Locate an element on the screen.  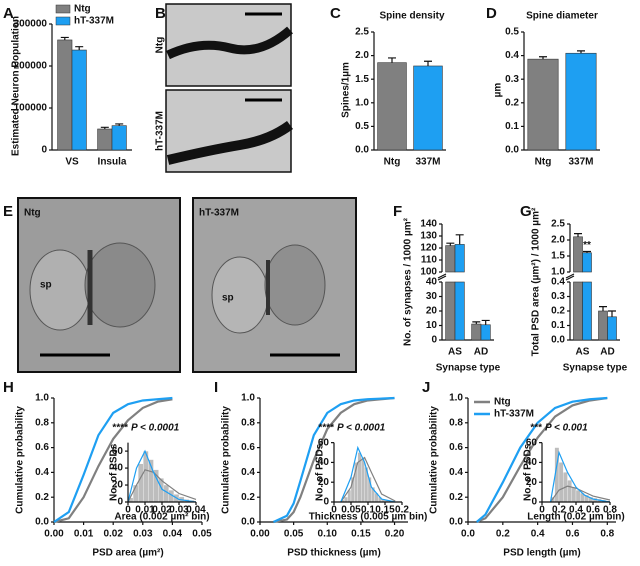
spine is located at coordinates (240, 295).